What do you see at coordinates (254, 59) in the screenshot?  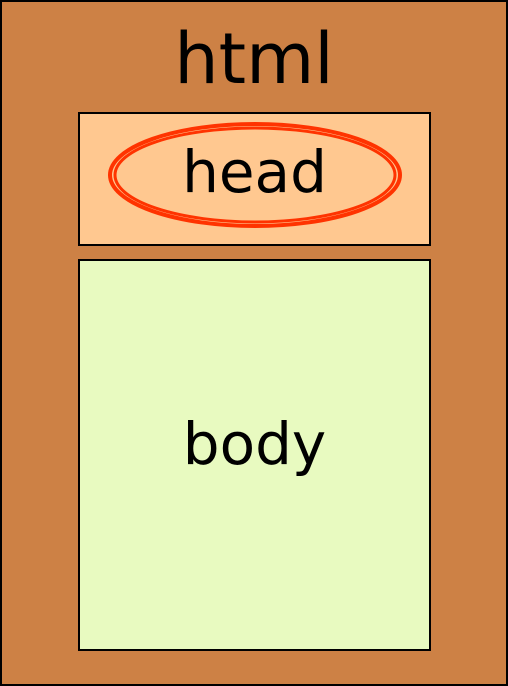 I see `html-element-label: html` at bounding box center [254, 59].